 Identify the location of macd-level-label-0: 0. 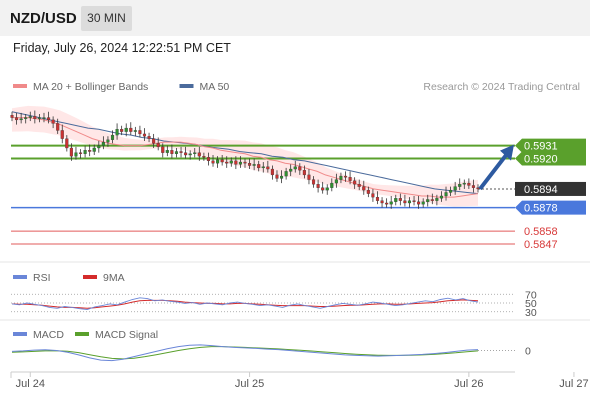
(528, 352).